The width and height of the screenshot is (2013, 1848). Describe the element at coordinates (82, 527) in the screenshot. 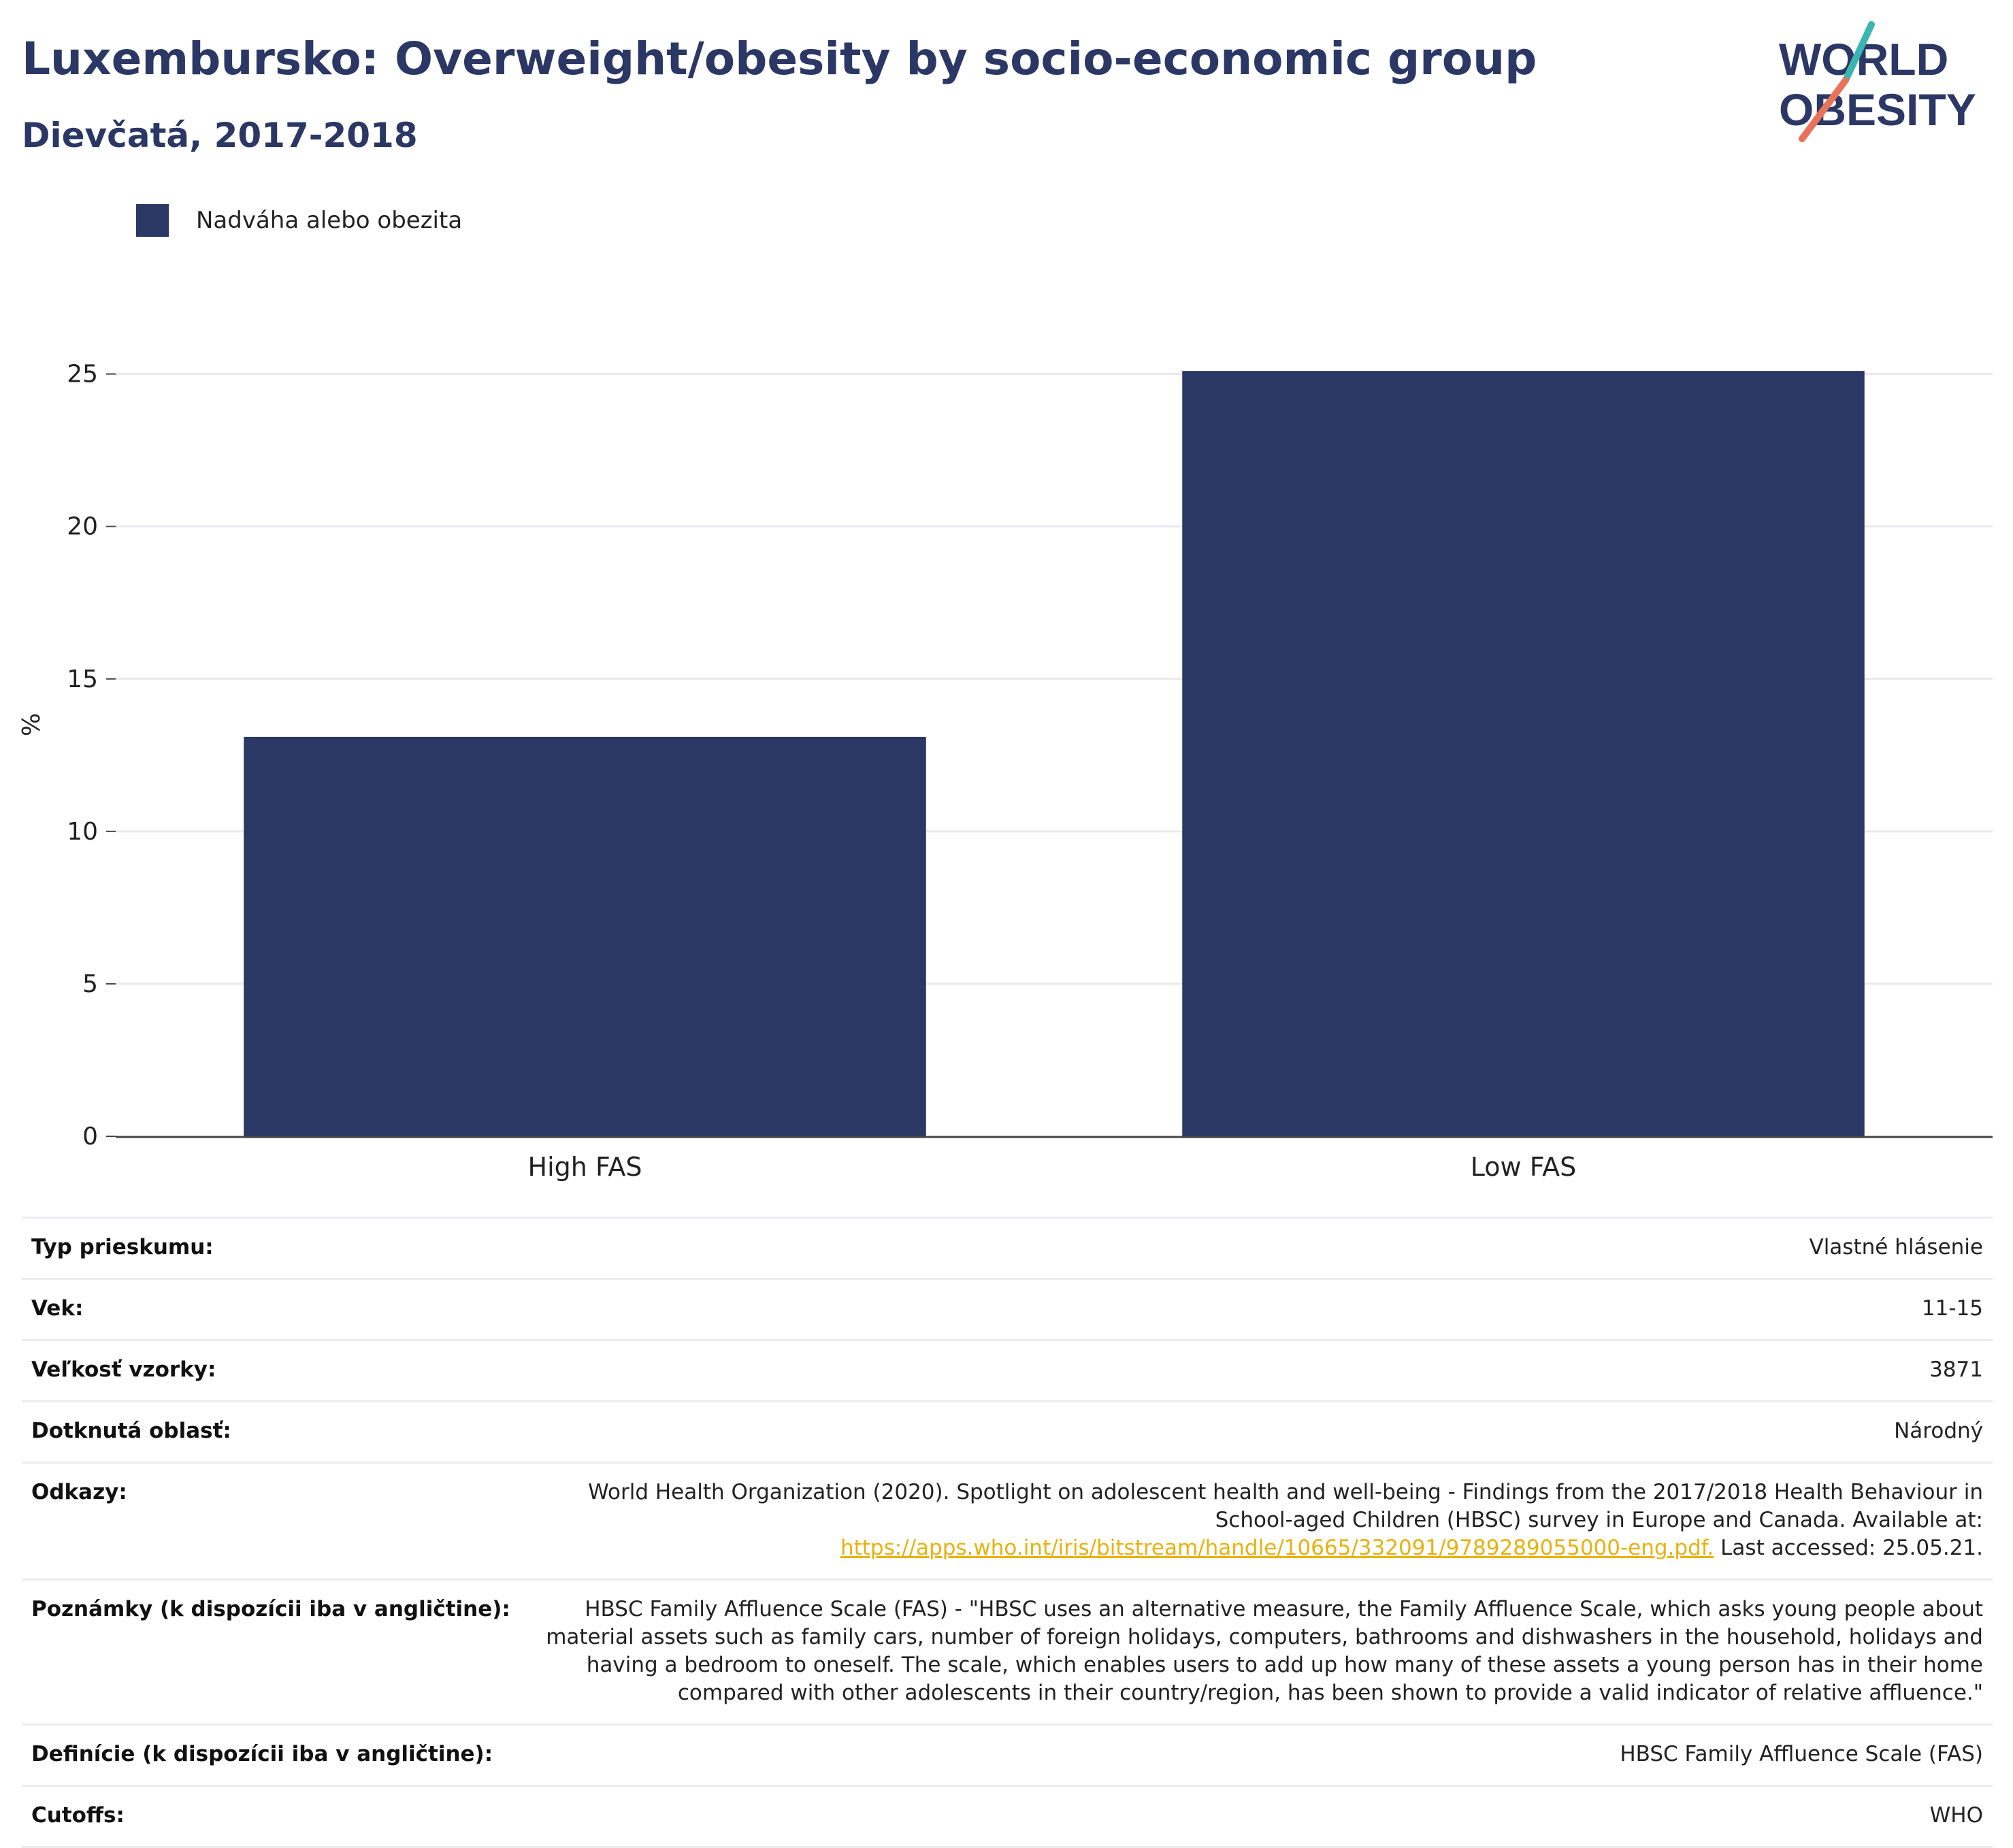

I see `y-tick-label: 20` at that location.